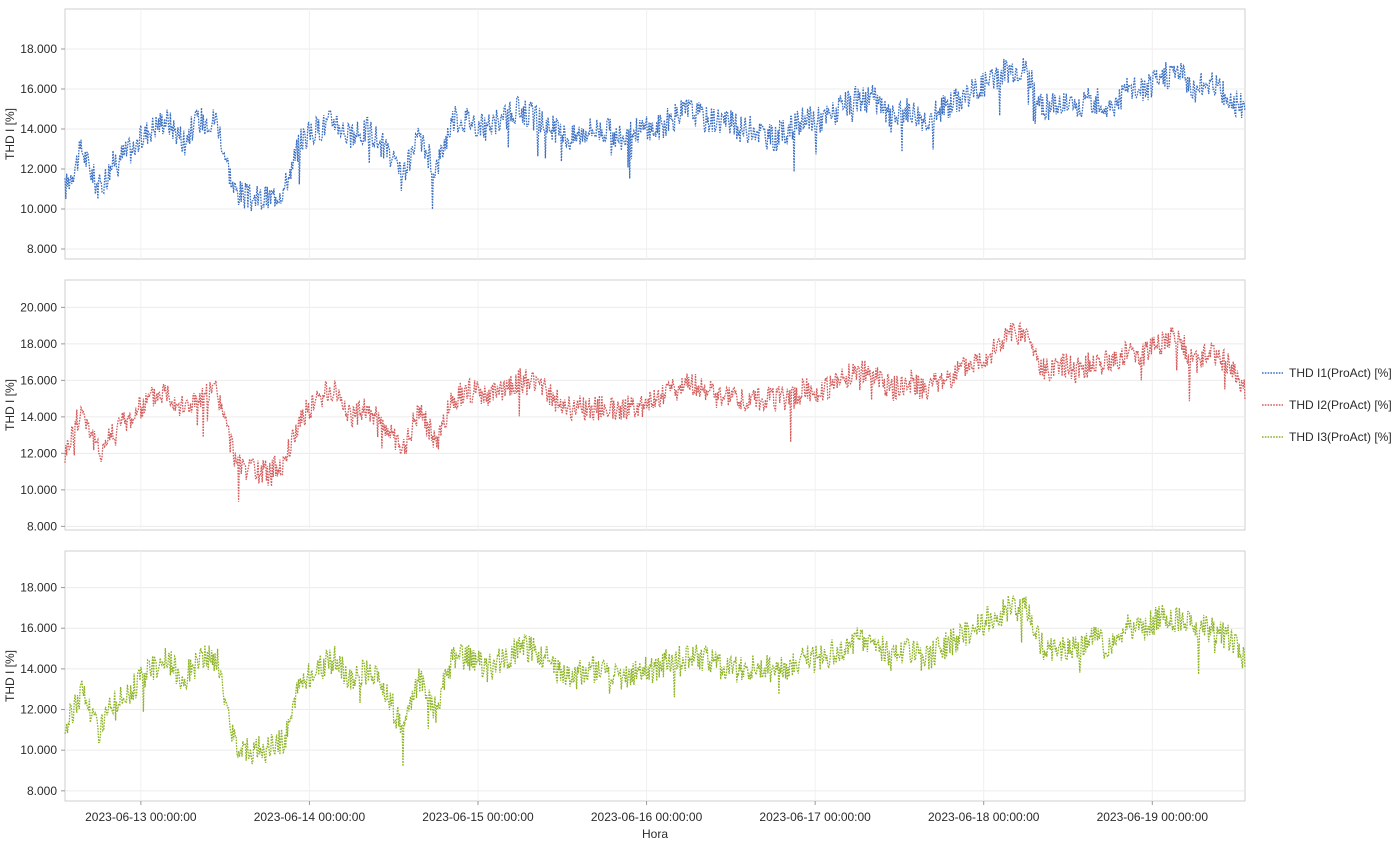  Describe the element at coordinates (38, 307) in the screenshot. I see `y-tick-label: 20.000` at that location.